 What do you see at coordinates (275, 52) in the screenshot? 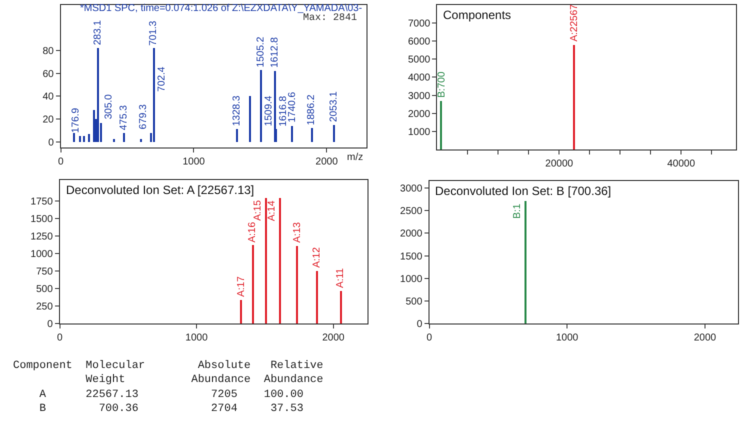
I see `annotation: 1612.8` at bounding box center [275, 52].